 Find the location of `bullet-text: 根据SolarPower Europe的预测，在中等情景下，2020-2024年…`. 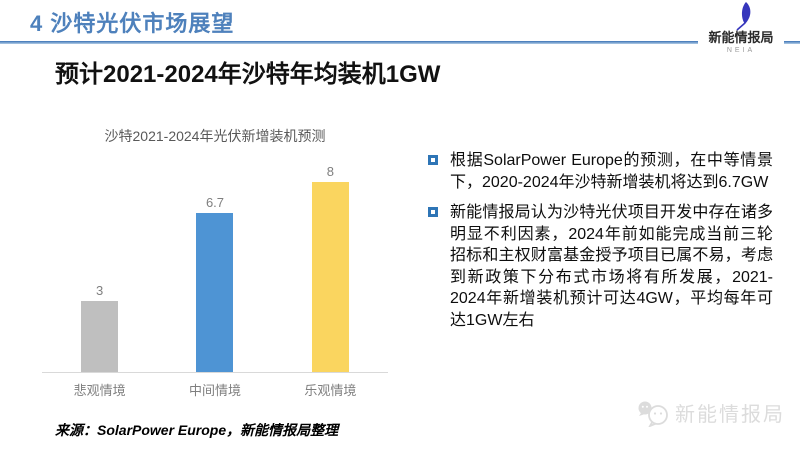

bullet-text: 根据SolarPower Europe的预测，在中等情景下，2020-2024年… is located at coordinates (611, 171).